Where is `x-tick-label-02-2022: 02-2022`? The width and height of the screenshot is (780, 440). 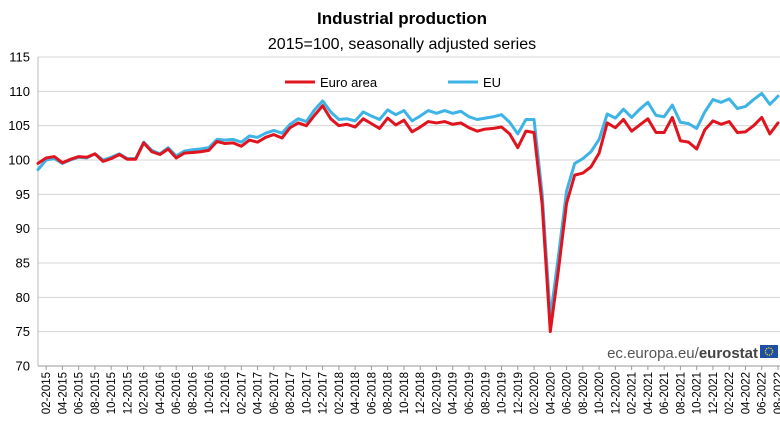
x-tick-label-02-2022: 02-2022 is located at coordinates (730, 393).